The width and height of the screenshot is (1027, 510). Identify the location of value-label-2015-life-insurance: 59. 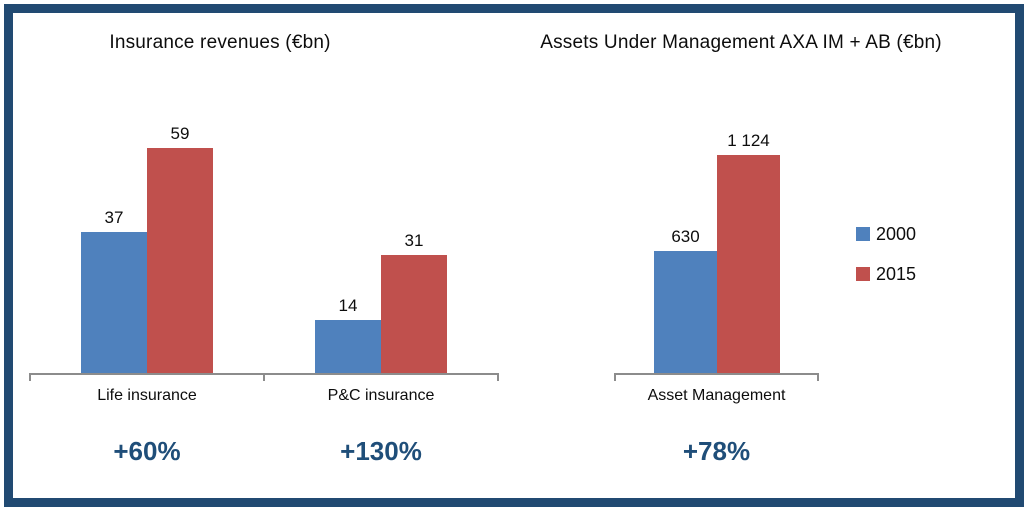
(180, 133).